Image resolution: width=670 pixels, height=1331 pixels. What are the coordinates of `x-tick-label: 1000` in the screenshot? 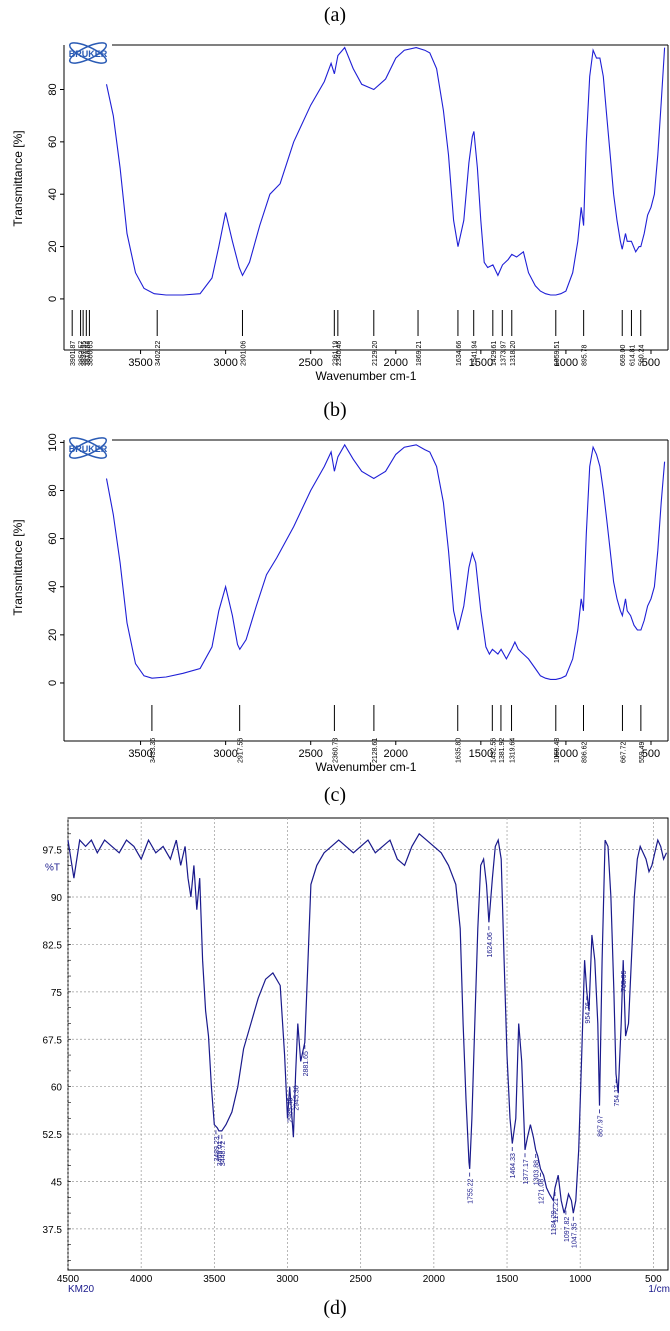 It's located at (580, 1279).